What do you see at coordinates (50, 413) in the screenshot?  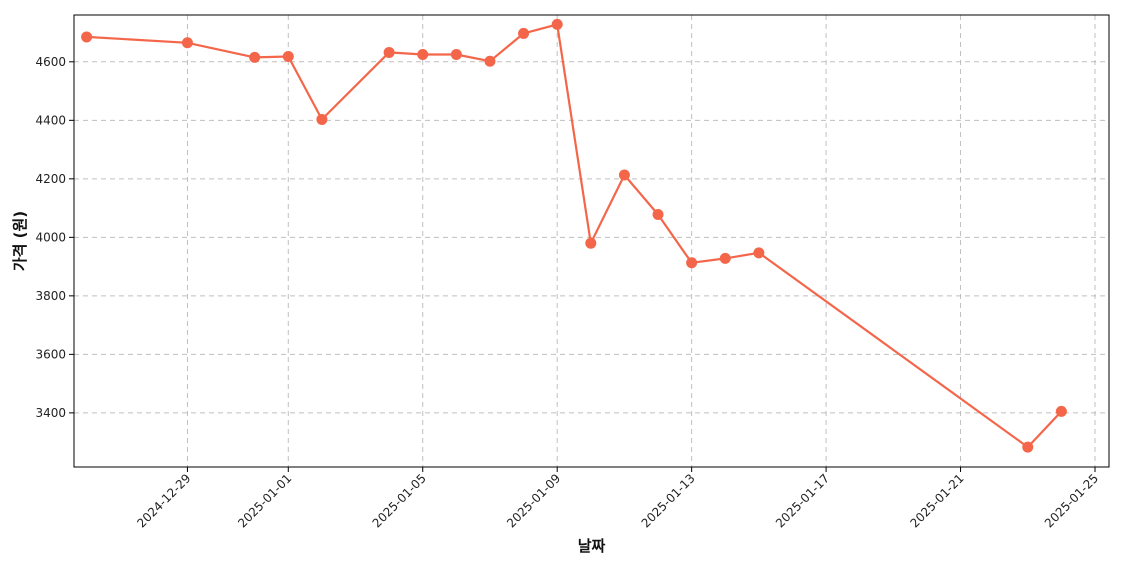 I see `y-tick-label: 3400` at bounding box center [50, 413].